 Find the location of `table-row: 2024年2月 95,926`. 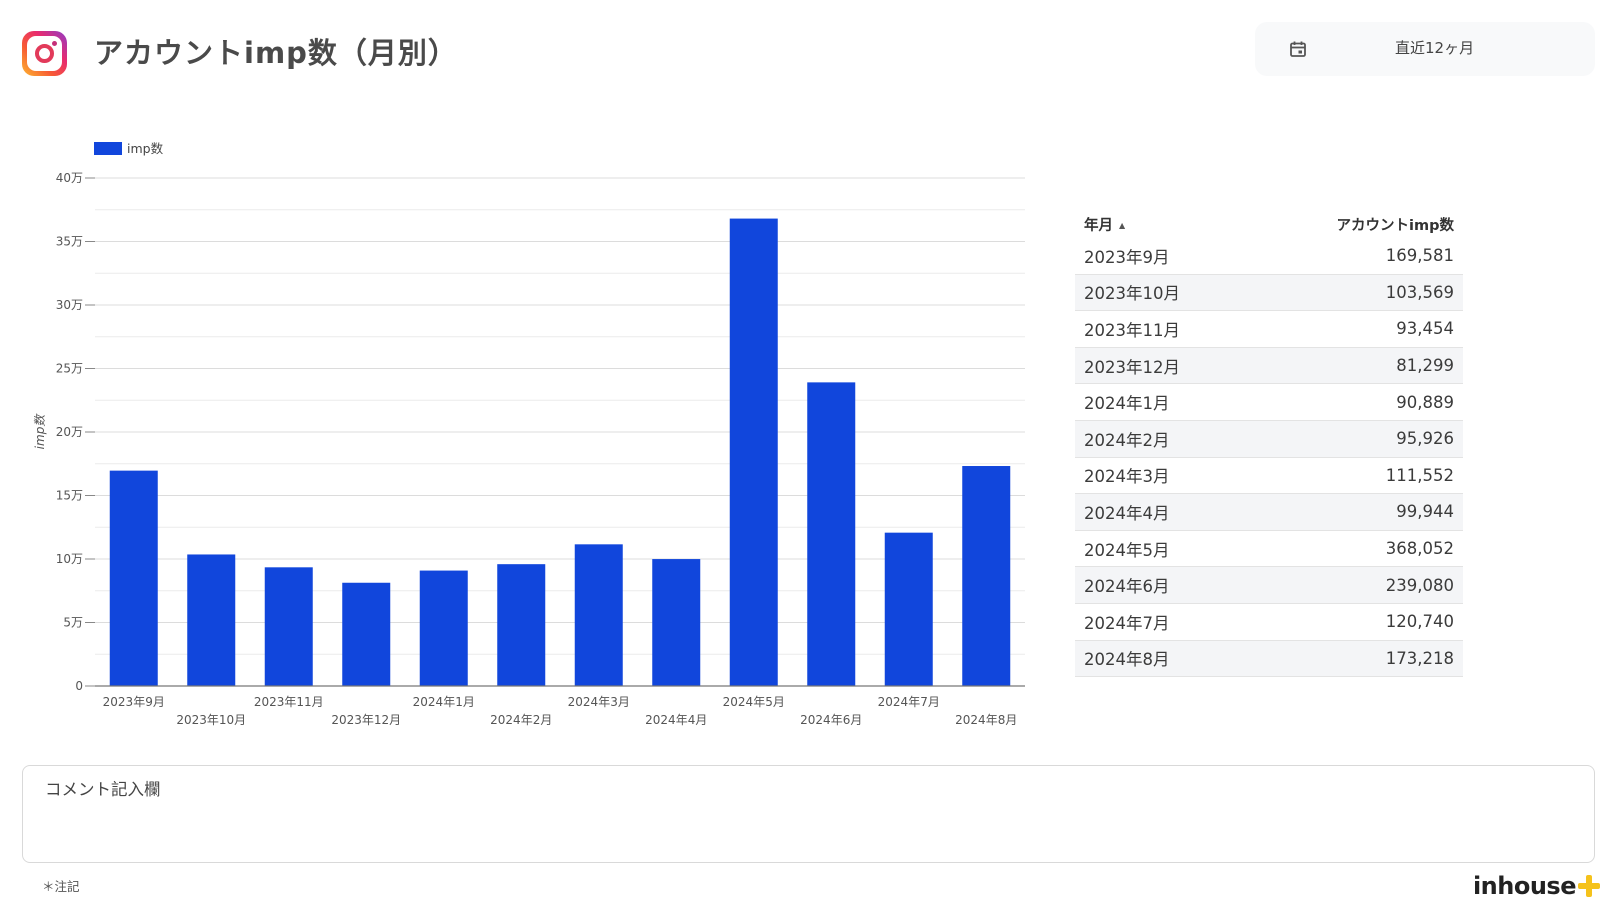

table-row: 2024年2月 95,926 is located at coordinates (1269, 439).